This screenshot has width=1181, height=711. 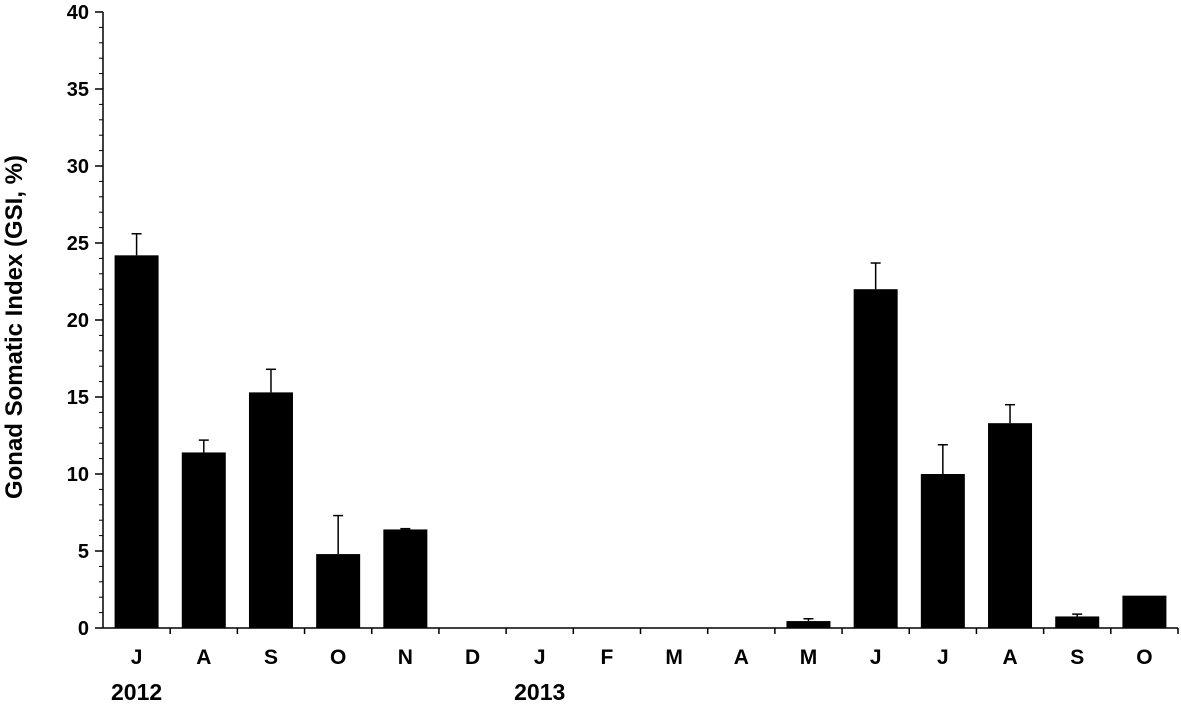 What do you see at coordinates (136, 692) in the screenshot?
I see `year-label: 2012` at bounding box center [136, 692].